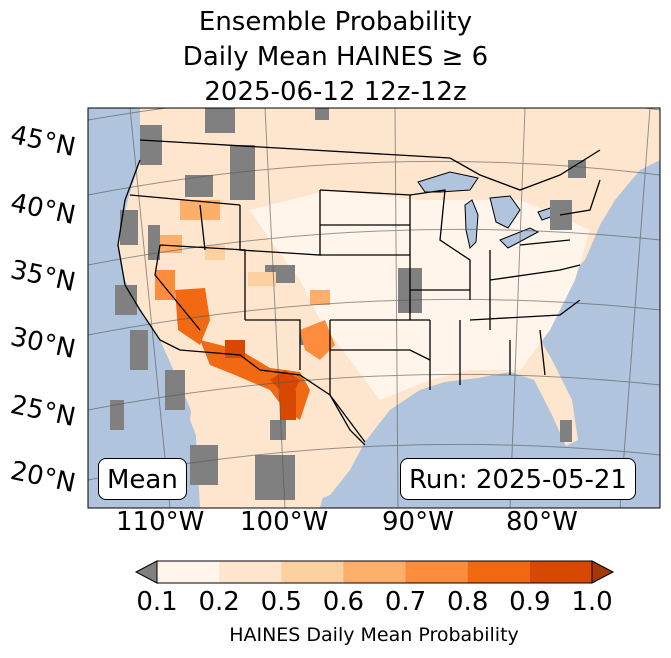  What do you see at coordinates (142, 479) in the screenshot?
I see `mean-label-box: Mean` at bounding box center [142, 479].